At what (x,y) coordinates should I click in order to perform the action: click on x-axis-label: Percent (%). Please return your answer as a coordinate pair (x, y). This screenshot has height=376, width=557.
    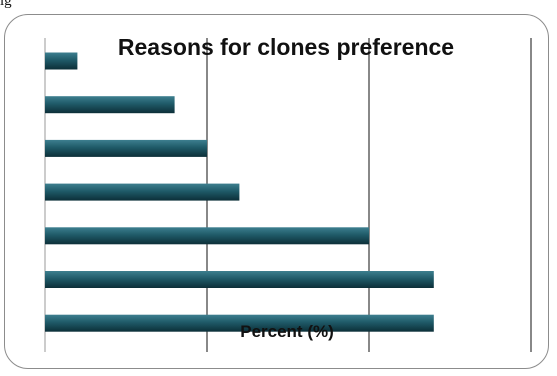
    Looking at the image, I should click on (287, 331).